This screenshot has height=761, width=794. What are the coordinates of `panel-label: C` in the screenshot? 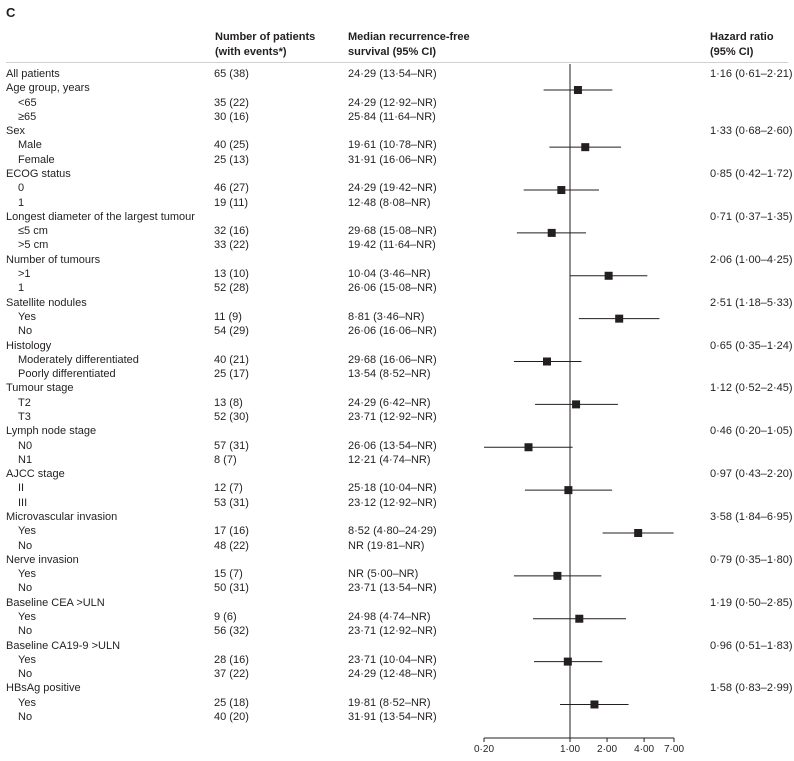 It's located at (11, 12).